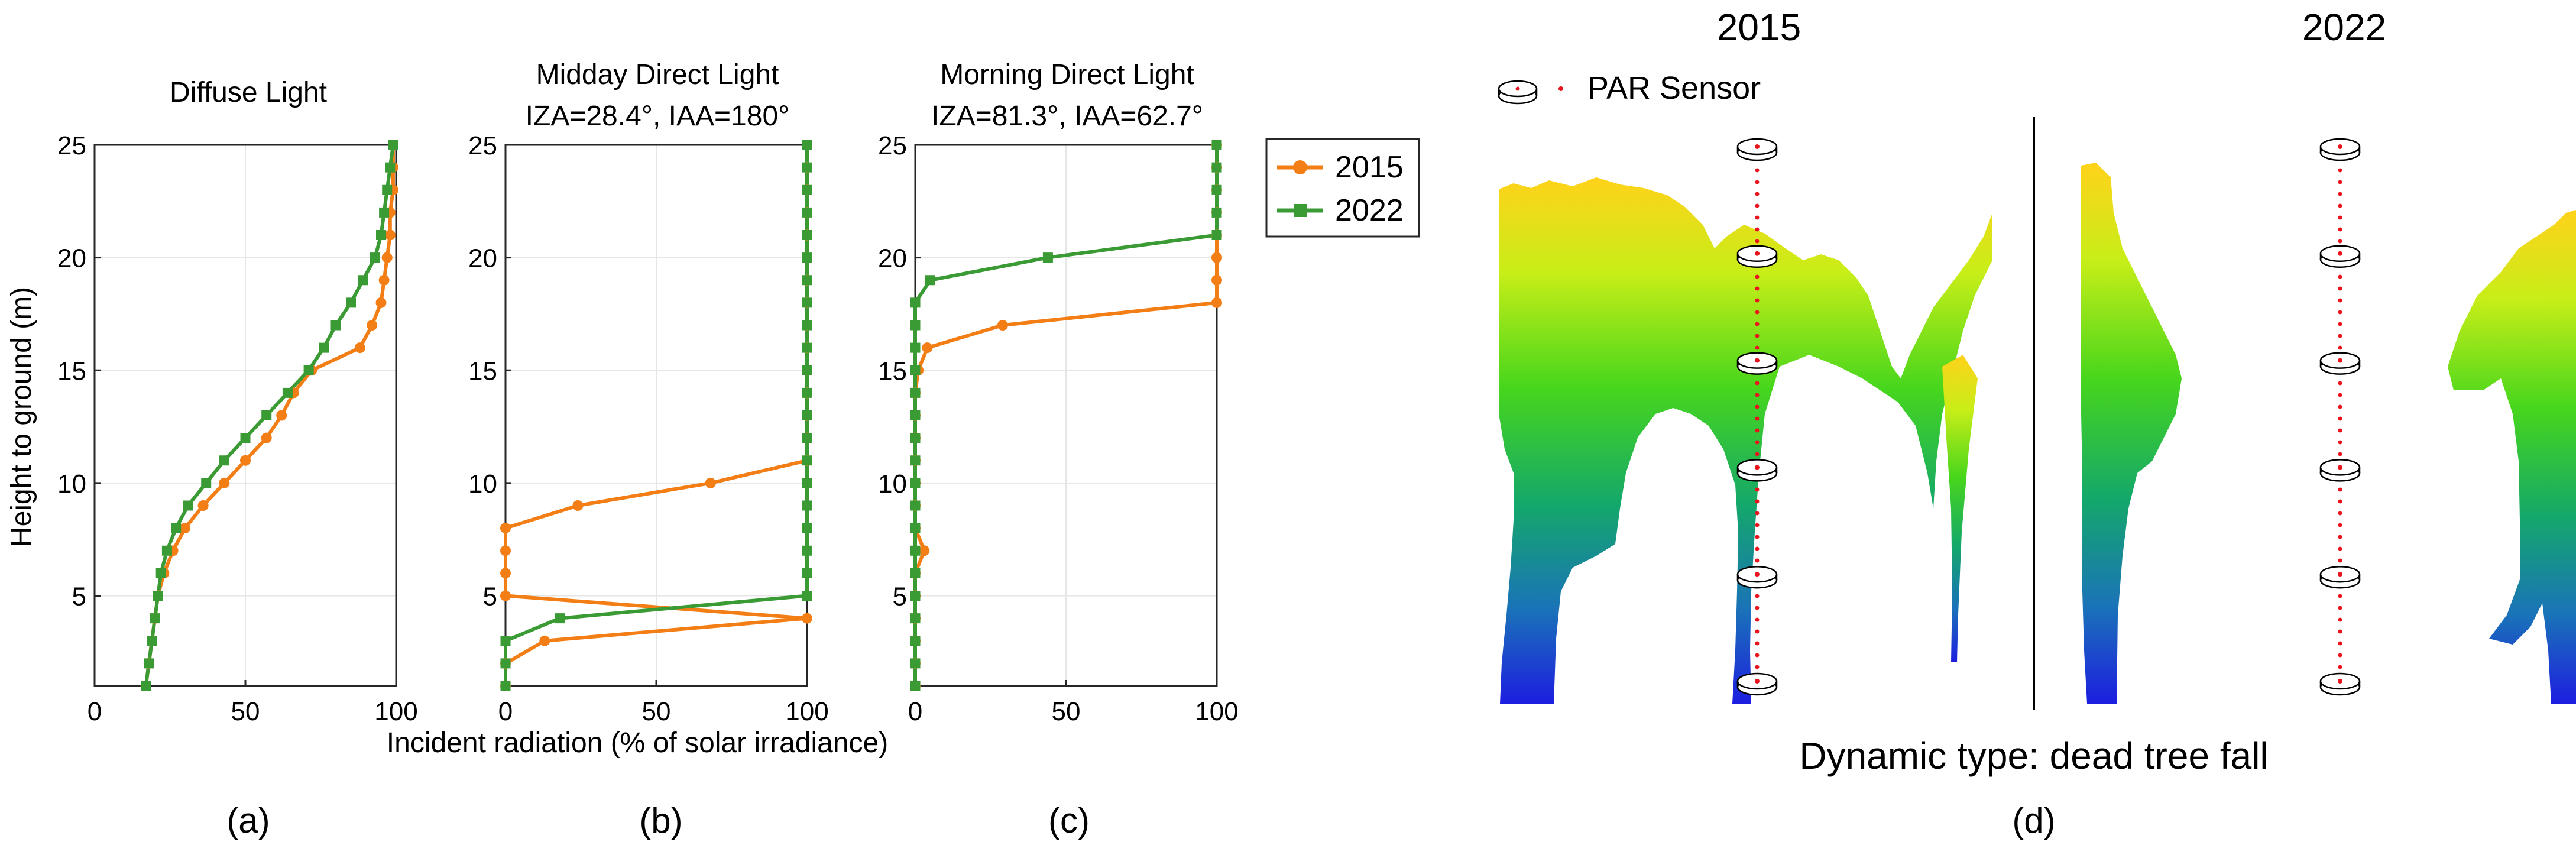 The height and width of the screenshot is (858, 2576). I want to click on panel-c-xtick-label-0: 0, so click(915, 711).